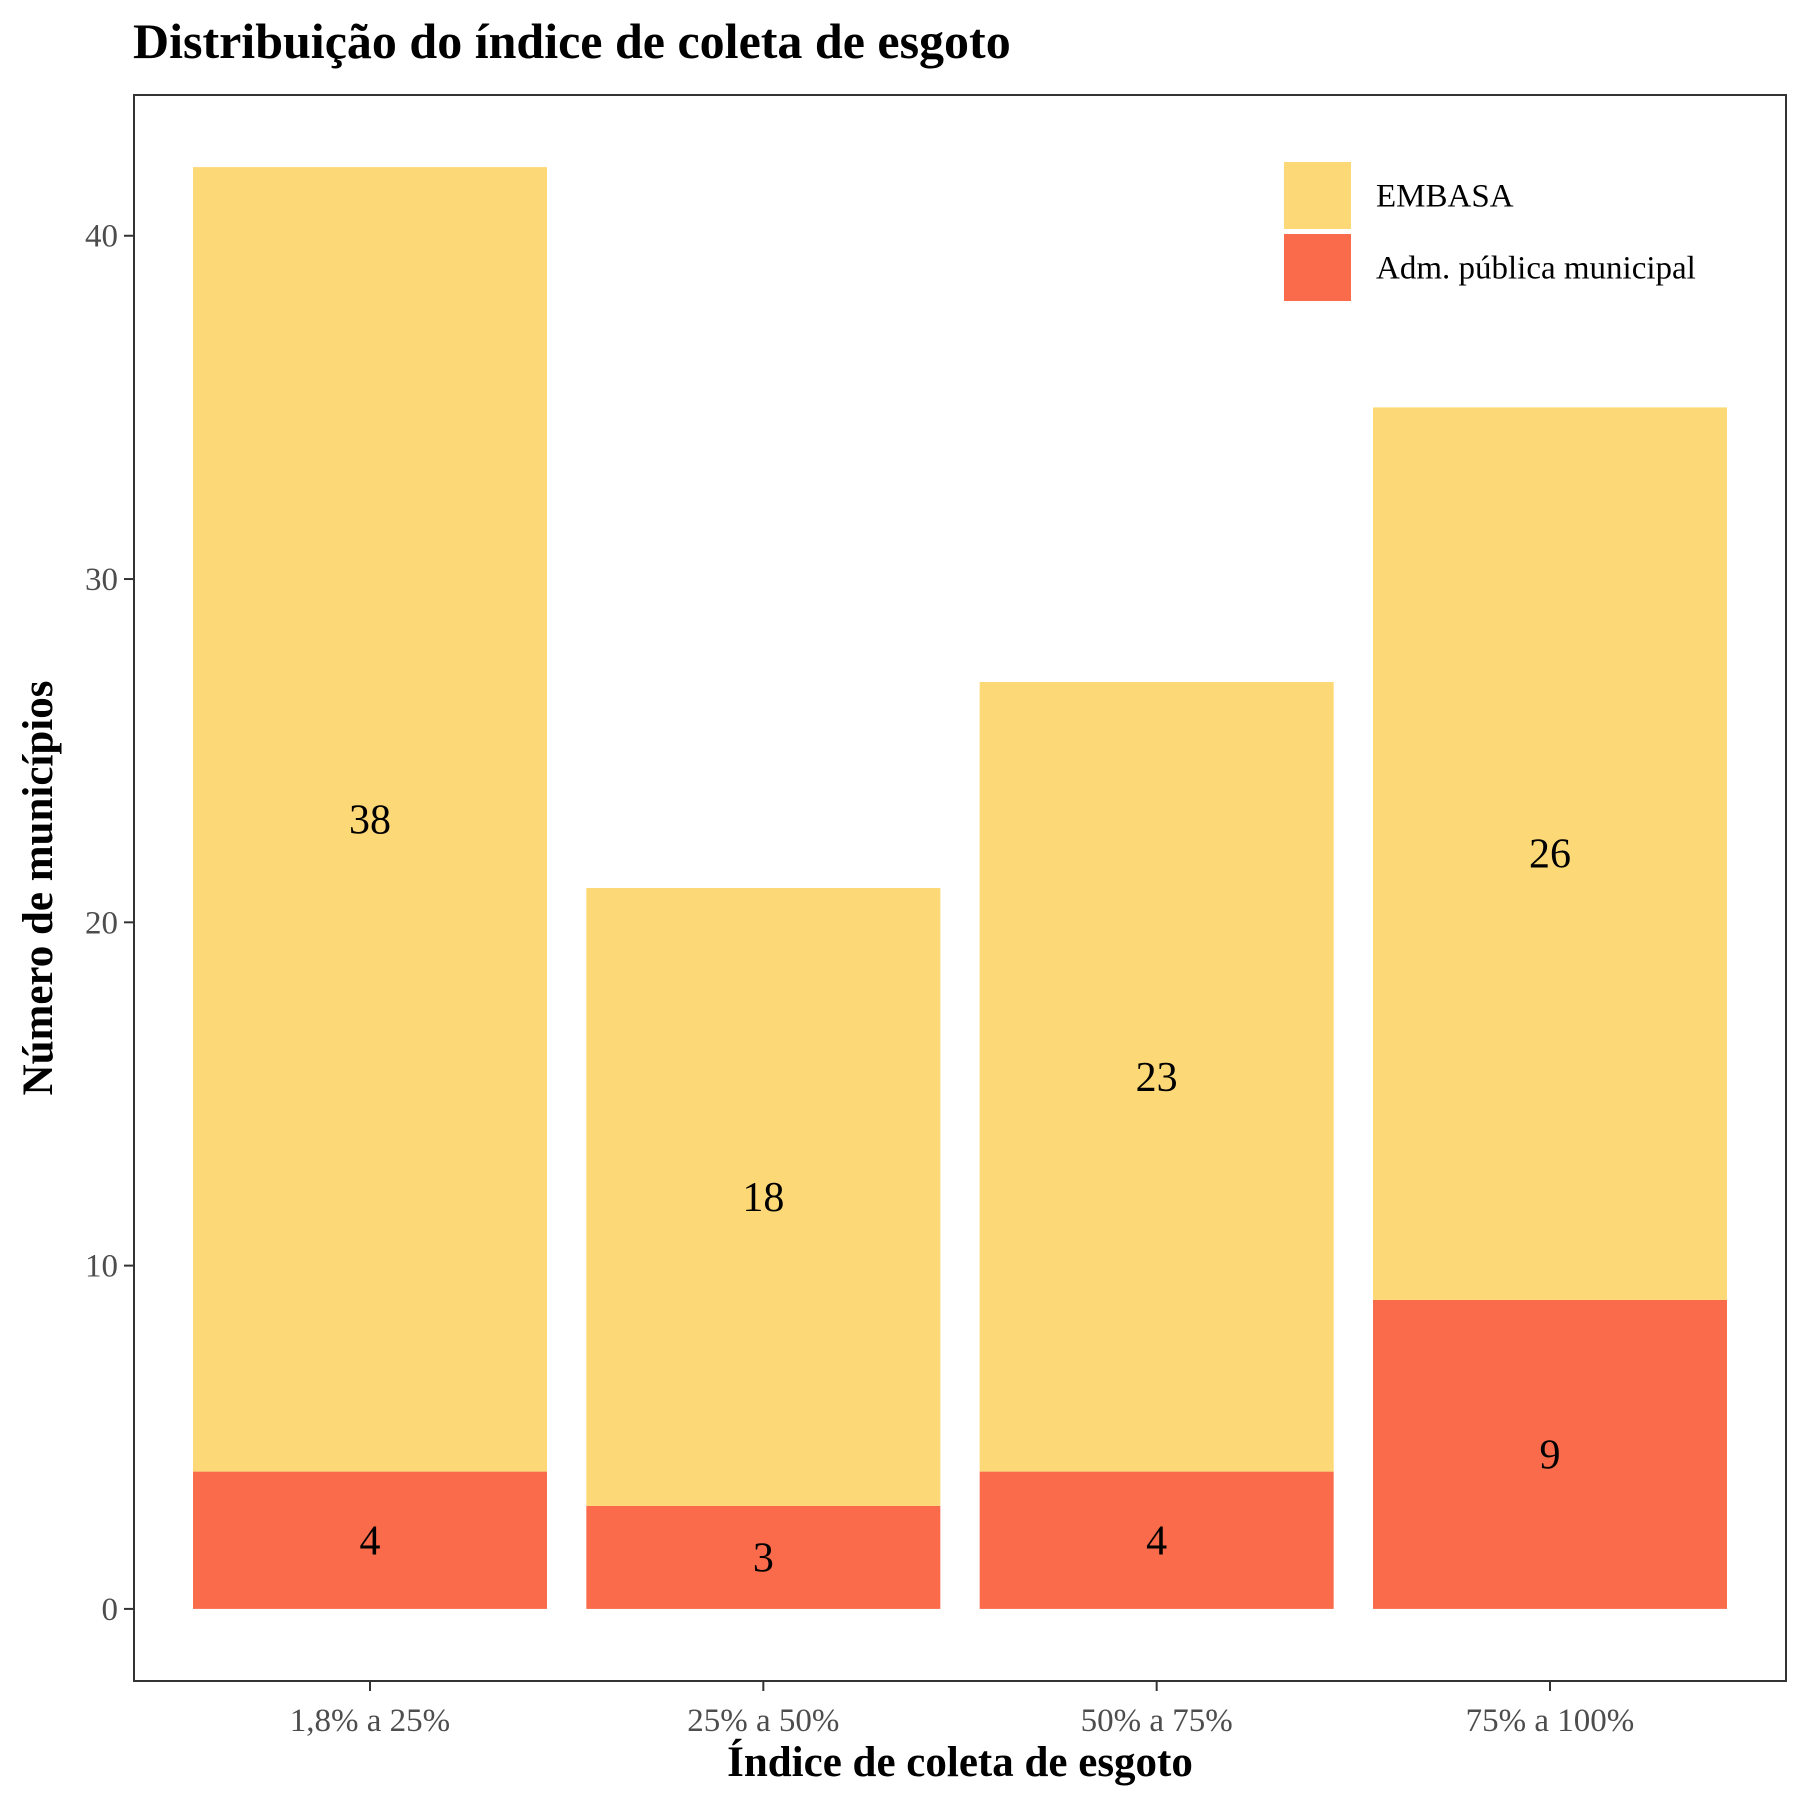 This screenshot has width=1800, height=1800. What do you see at coordinates (1550, 1721) in the screenshot?
I see `x-tick-label: 75% a 100%` at bounding box center [1550, 1721].